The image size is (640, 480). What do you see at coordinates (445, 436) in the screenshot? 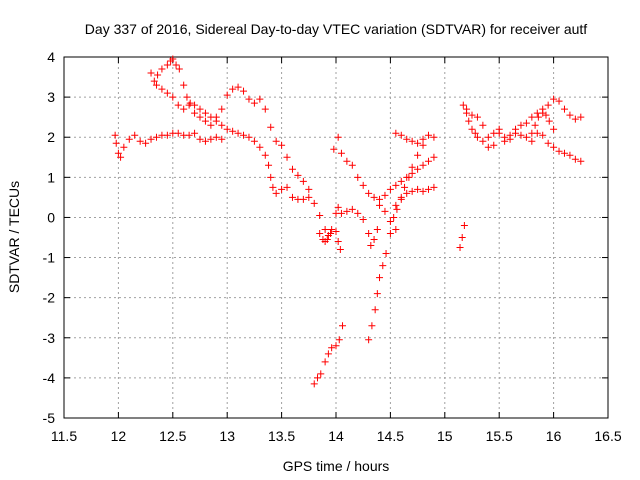
I see `x-tick-label: 15` at bounding box center [445, 436].